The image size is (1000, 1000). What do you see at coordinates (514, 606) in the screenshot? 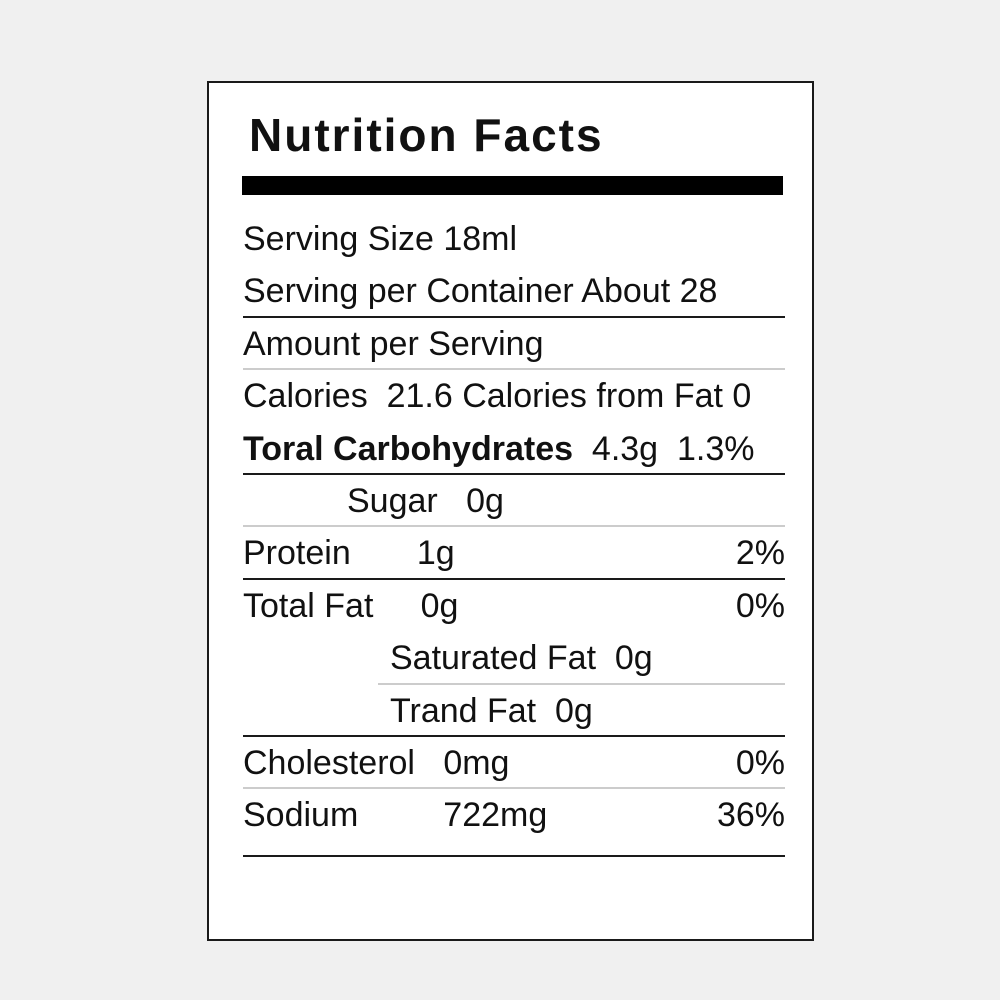
I see `row-total-fat: Total Fat 0g 0%` at bounding box center [514, 606].